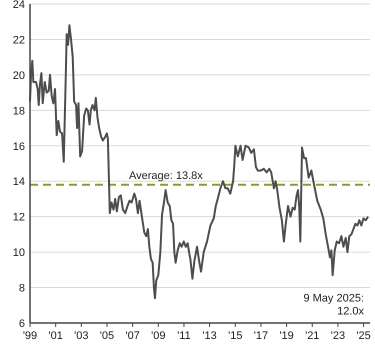 The width and height of the screenshot is (375, 345). I want to click on x-tick-label: '25, so click(363, 336).